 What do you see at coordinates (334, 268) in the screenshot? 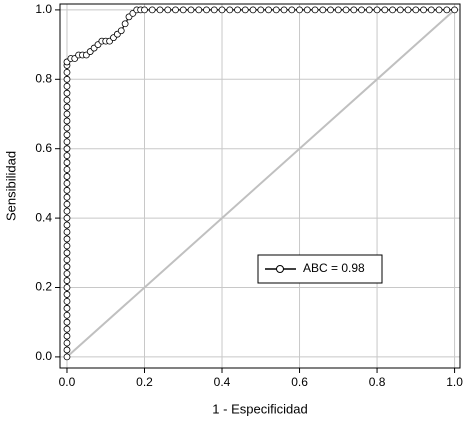
I see `legend-label: ABC = 0.98` at bounding box center [334, 268].